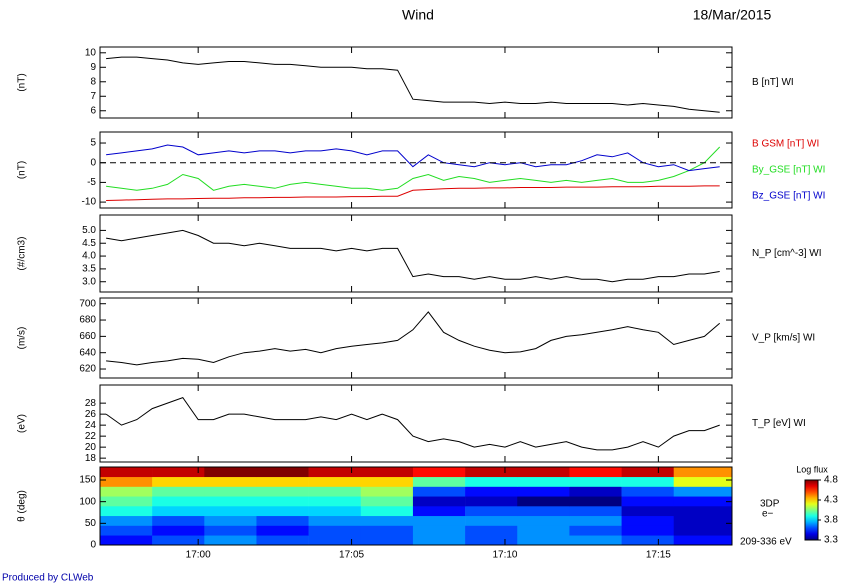 The height and width of the screenshot is (584, 864). I want to click on x-tick-label: 17:00, so click(198, 555).